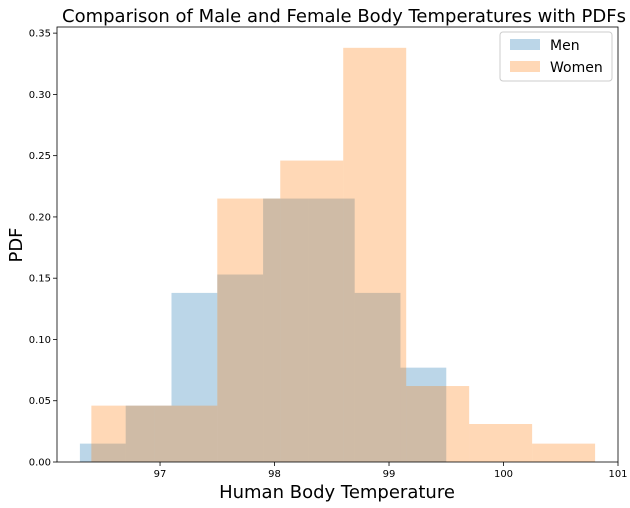  I want to click on y-tick-label: 0.20, so click(40, 217).